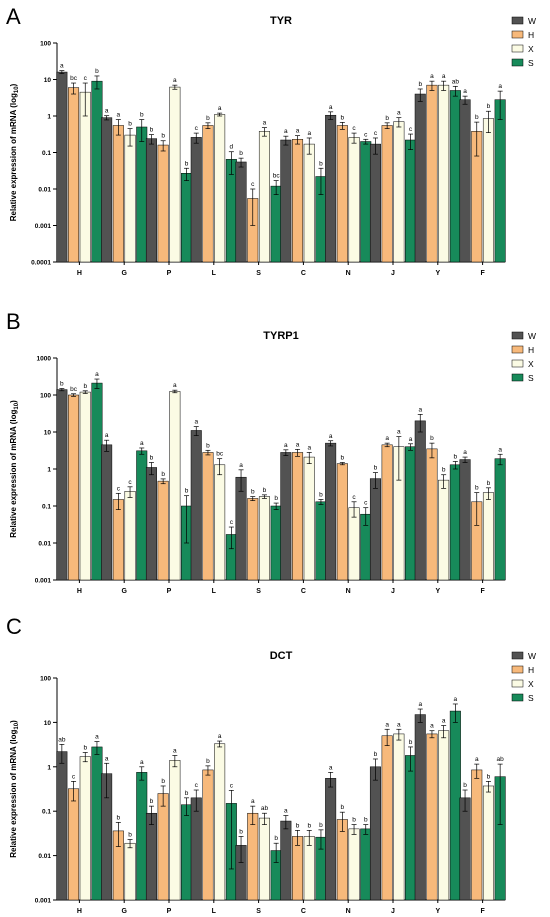 This screenshot has height=917, width=550. Describe the element at coordinates (265, 808) in the screenshot. I see `significance-letter: ab` at that location.